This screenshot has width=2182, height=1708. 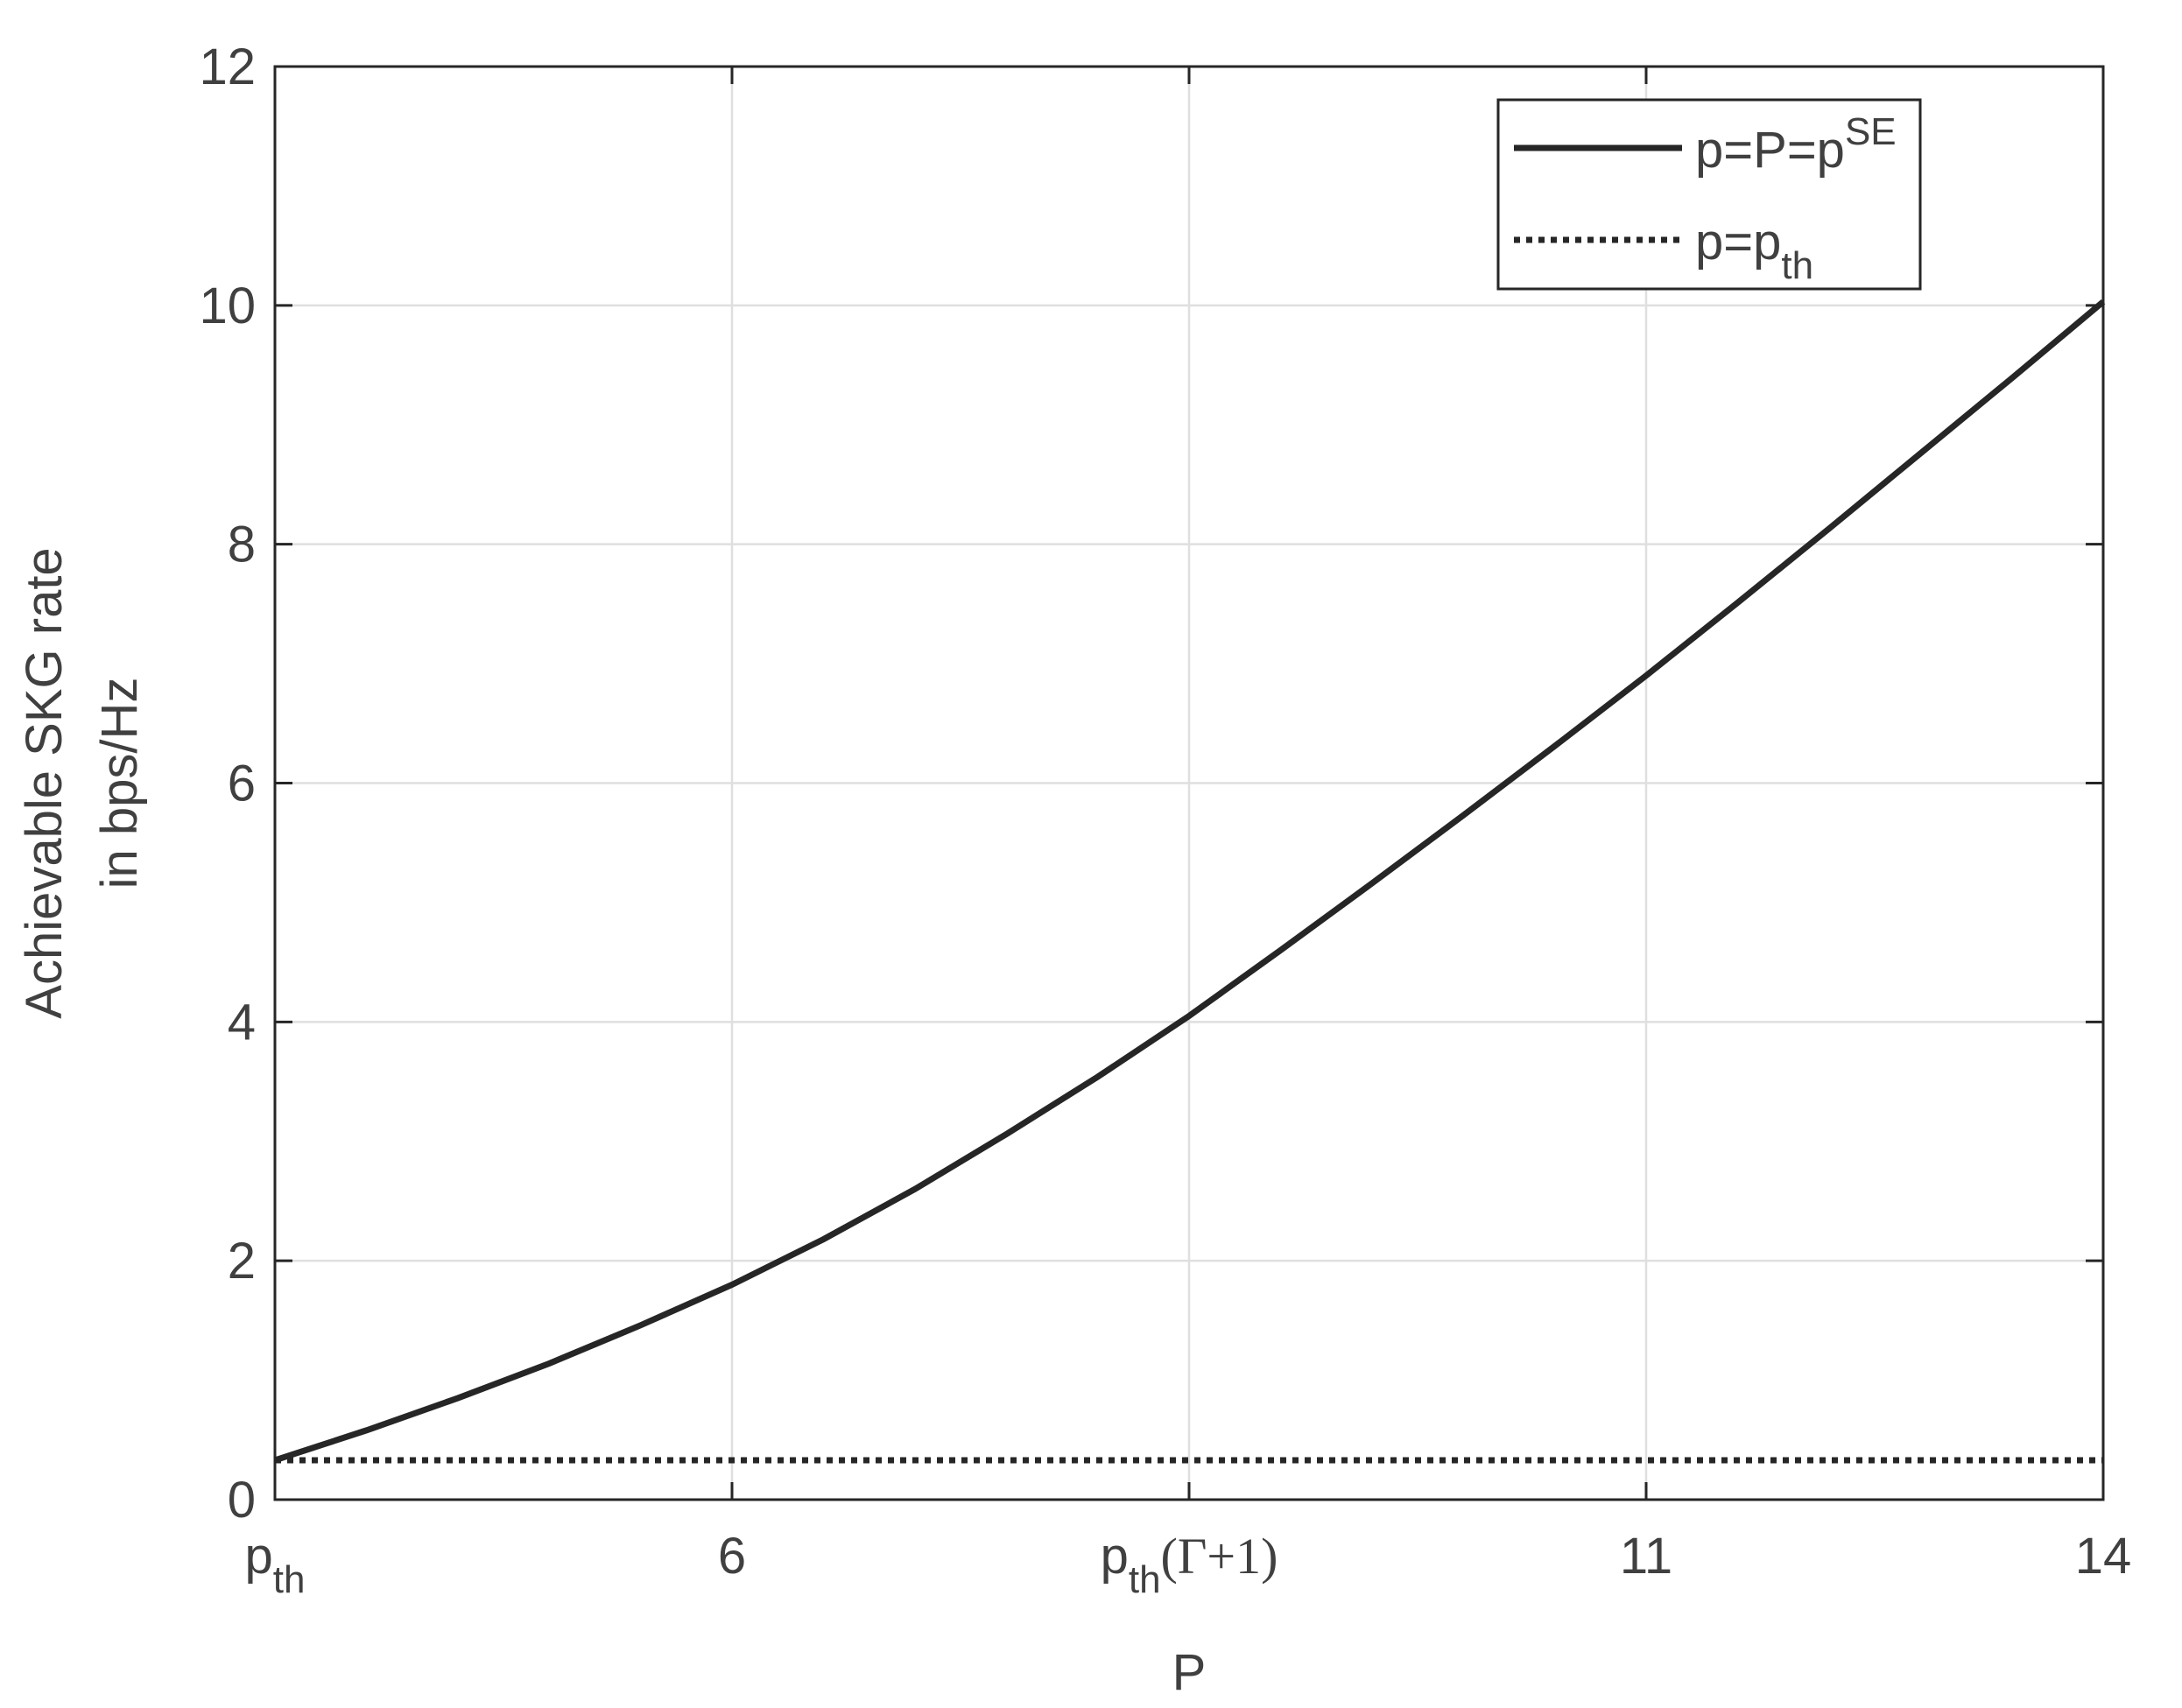 What do you see at coordinates (1770, 151) in the screenshot?
I see `text-part: p=P=p` at bounding box center [1770, 151].